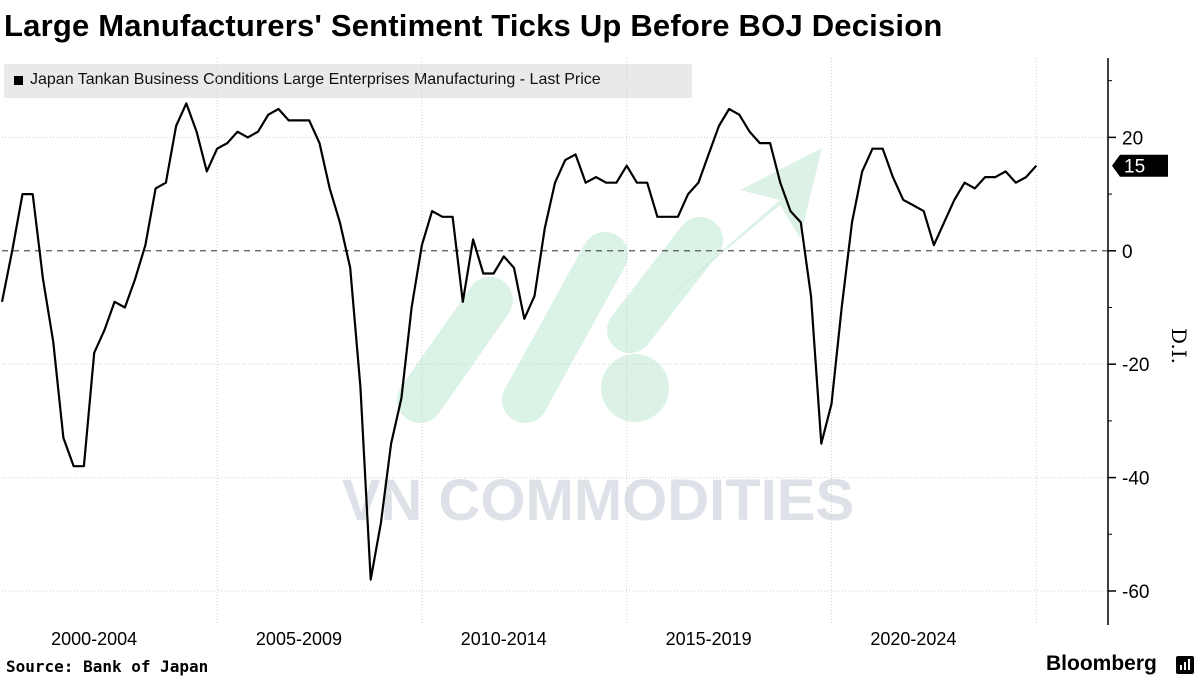  Describe the element at coordinates (1185, 665) in the screenshot. I see `bloomberg-chart-icon` at that location.